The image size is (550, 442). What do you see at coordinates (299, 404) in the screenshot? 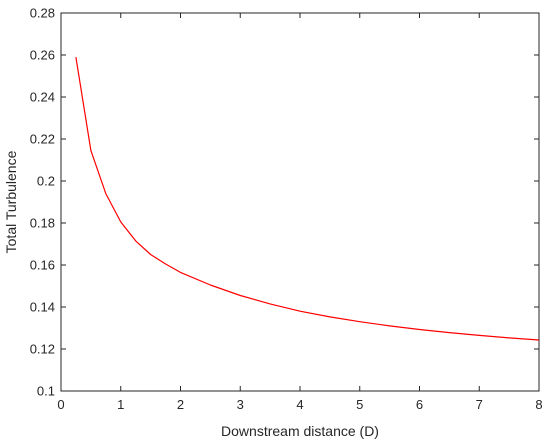
I see `x-tick-label: 4` at bounding box center [299, 404].